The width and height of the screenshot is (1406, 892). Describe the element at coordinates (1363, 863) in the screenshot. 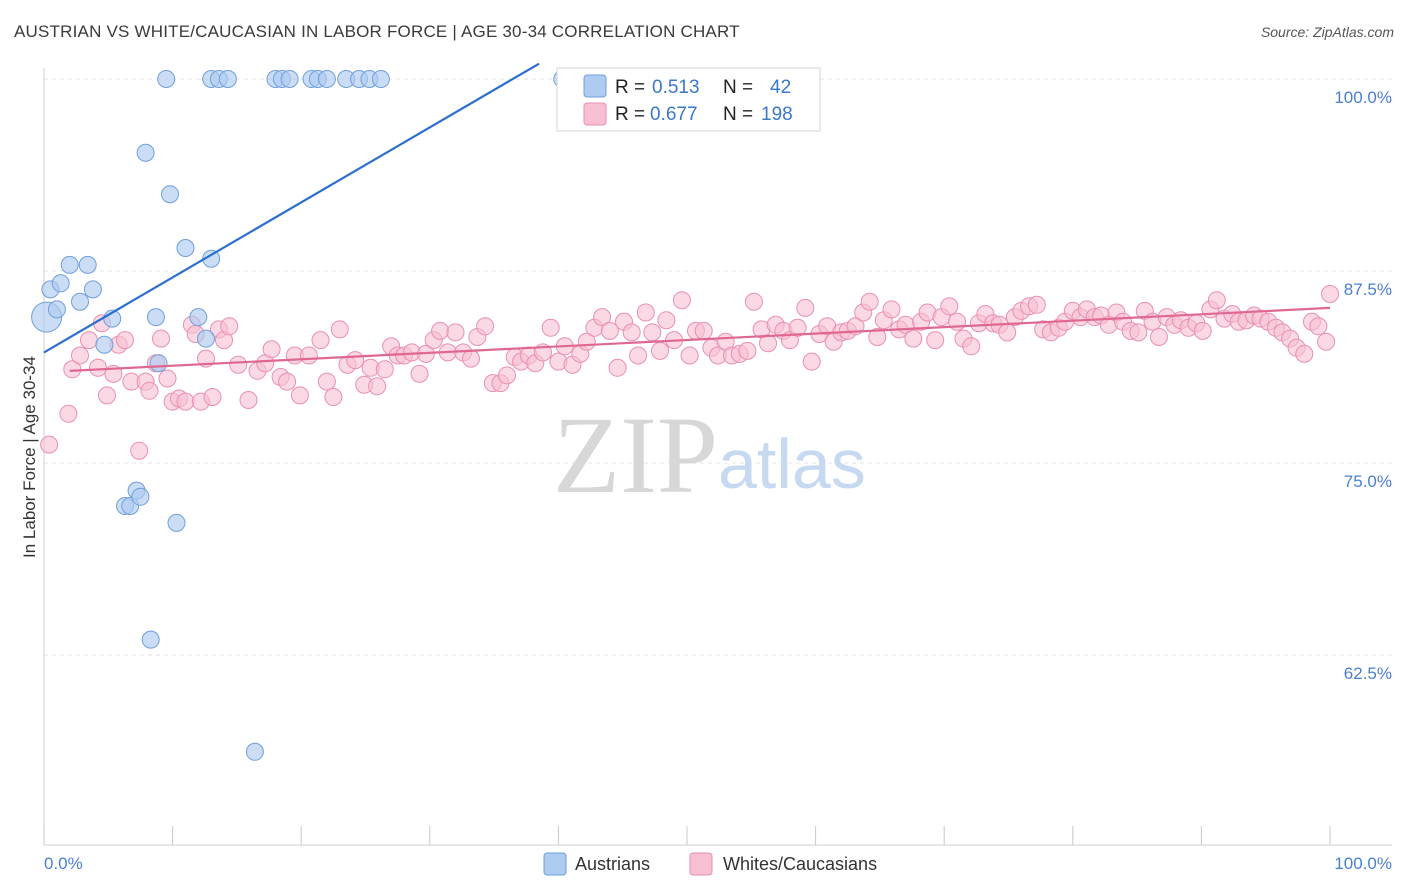

I see `x-tick-label-max: 100.0%` at that location.